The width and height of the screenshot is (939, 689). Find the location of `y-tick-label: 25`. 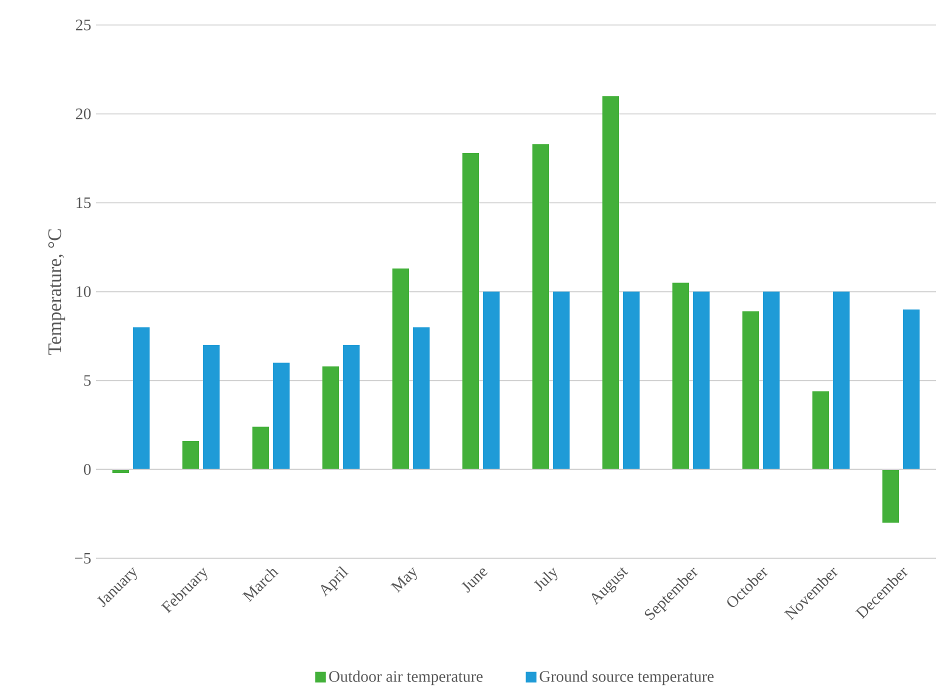

y-tick-label: 25 is located at coordinates (83, 25).